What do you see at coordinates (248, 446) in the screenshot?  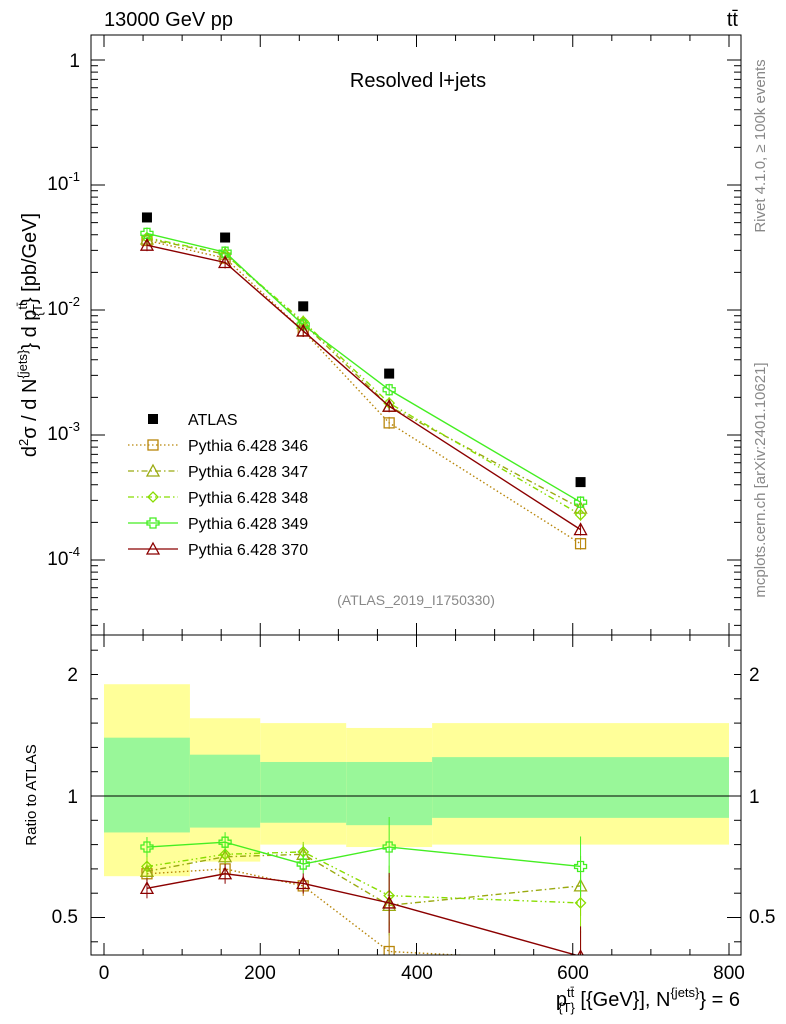 I see `legend-label-346: Pythia 6.428 346` at bounding box center [248, 446].